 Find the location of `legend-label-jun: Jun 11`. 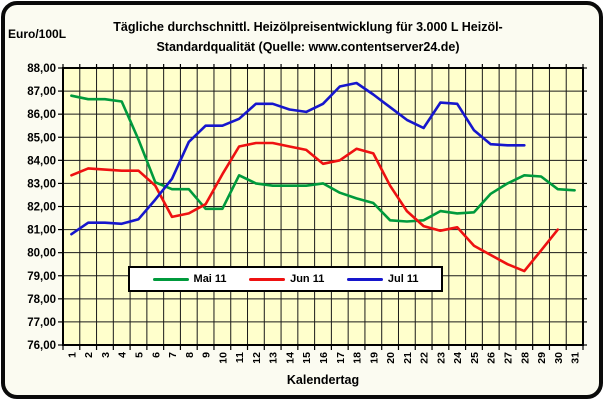

legend-label-jun: Jun 11 is located at coordinates (307, 279).